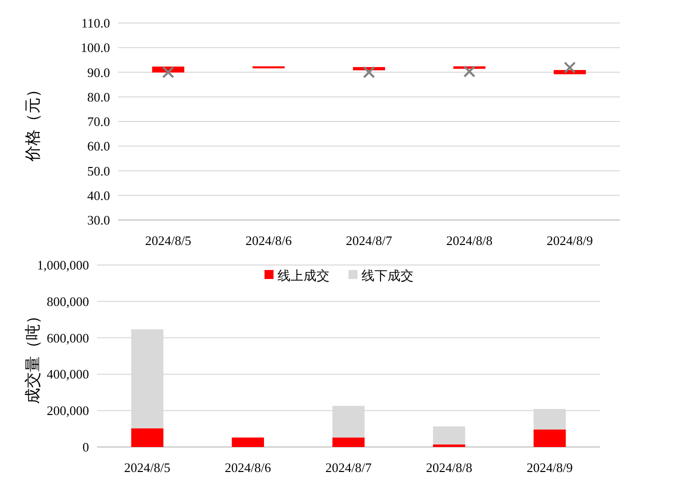 This screenshot has height=494, width=675. Describe the element at coordinates (67, 301) in the screenshot. I see `y-tick-label: 800,000` at that location.